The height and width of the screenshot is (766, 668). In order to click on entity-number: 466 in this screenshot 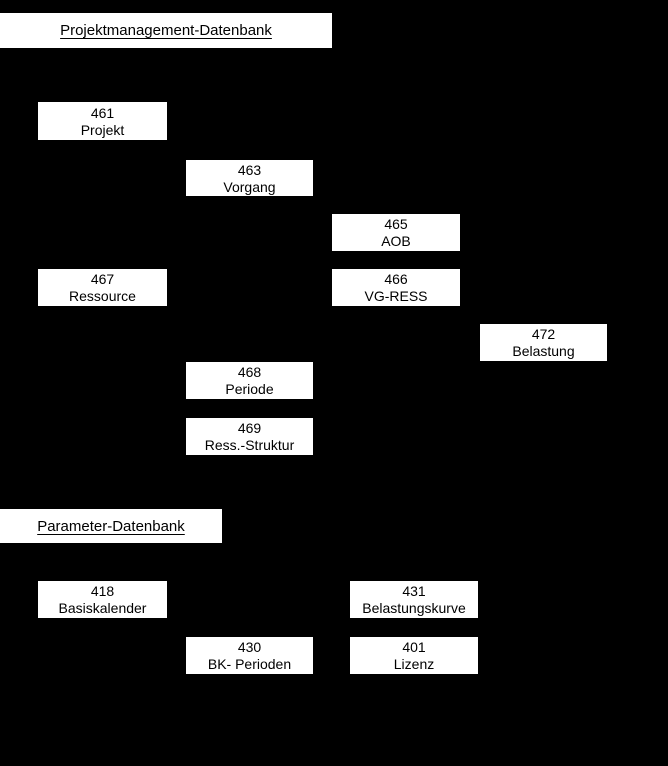, I will do `click(396, 279)`.